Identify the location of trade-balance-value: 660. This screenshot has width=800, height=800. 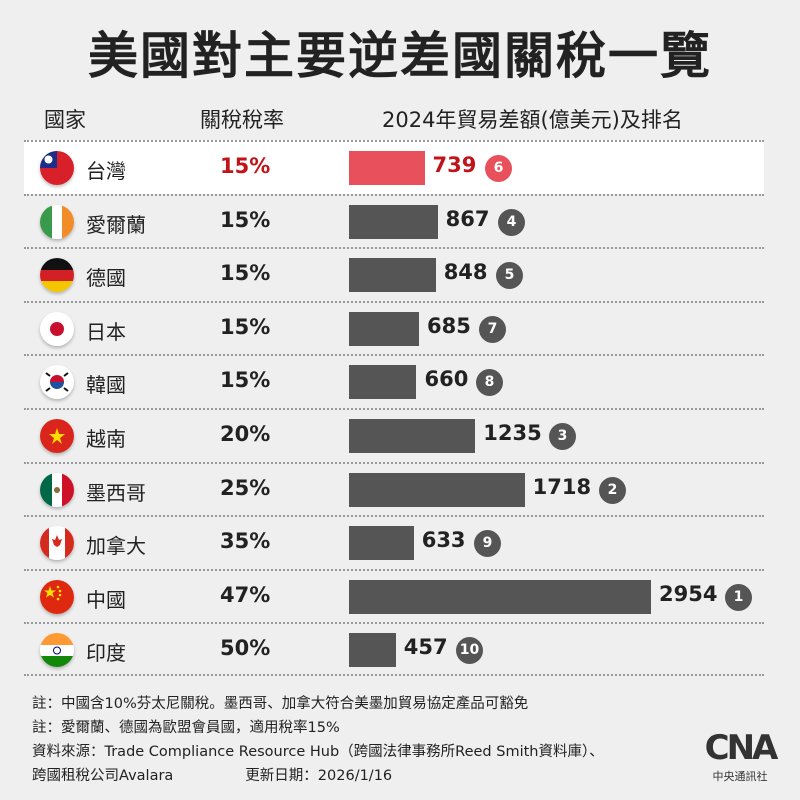
(446, 379).